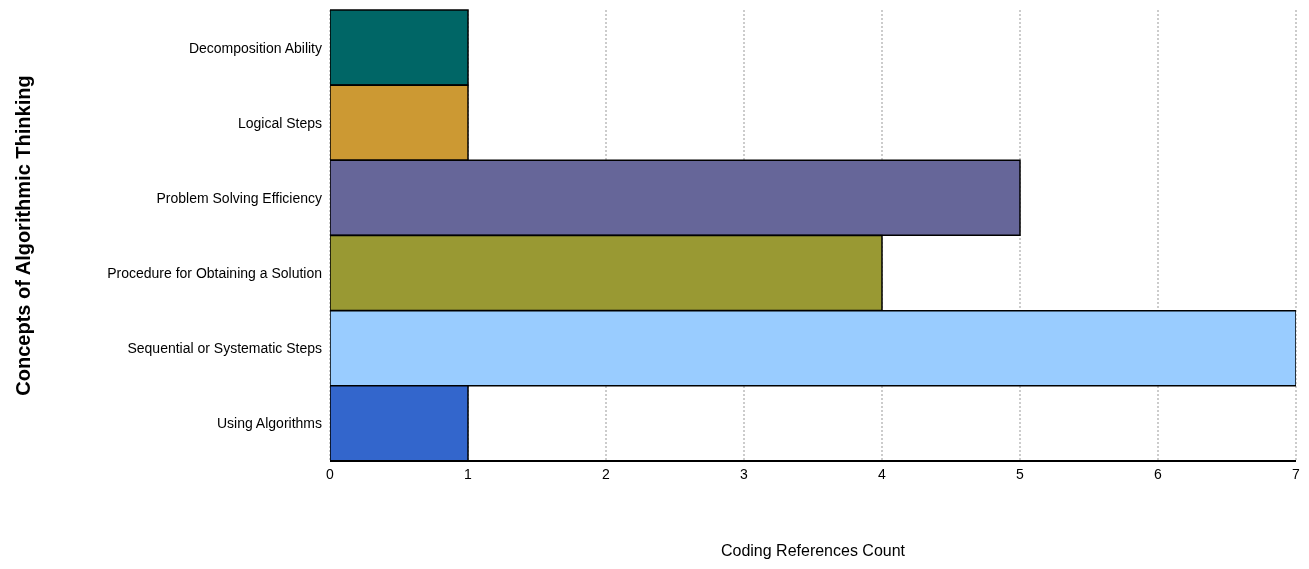 The image size is (1309, 569). I want to click on x-tick-label: 6, so click(1158, 473).